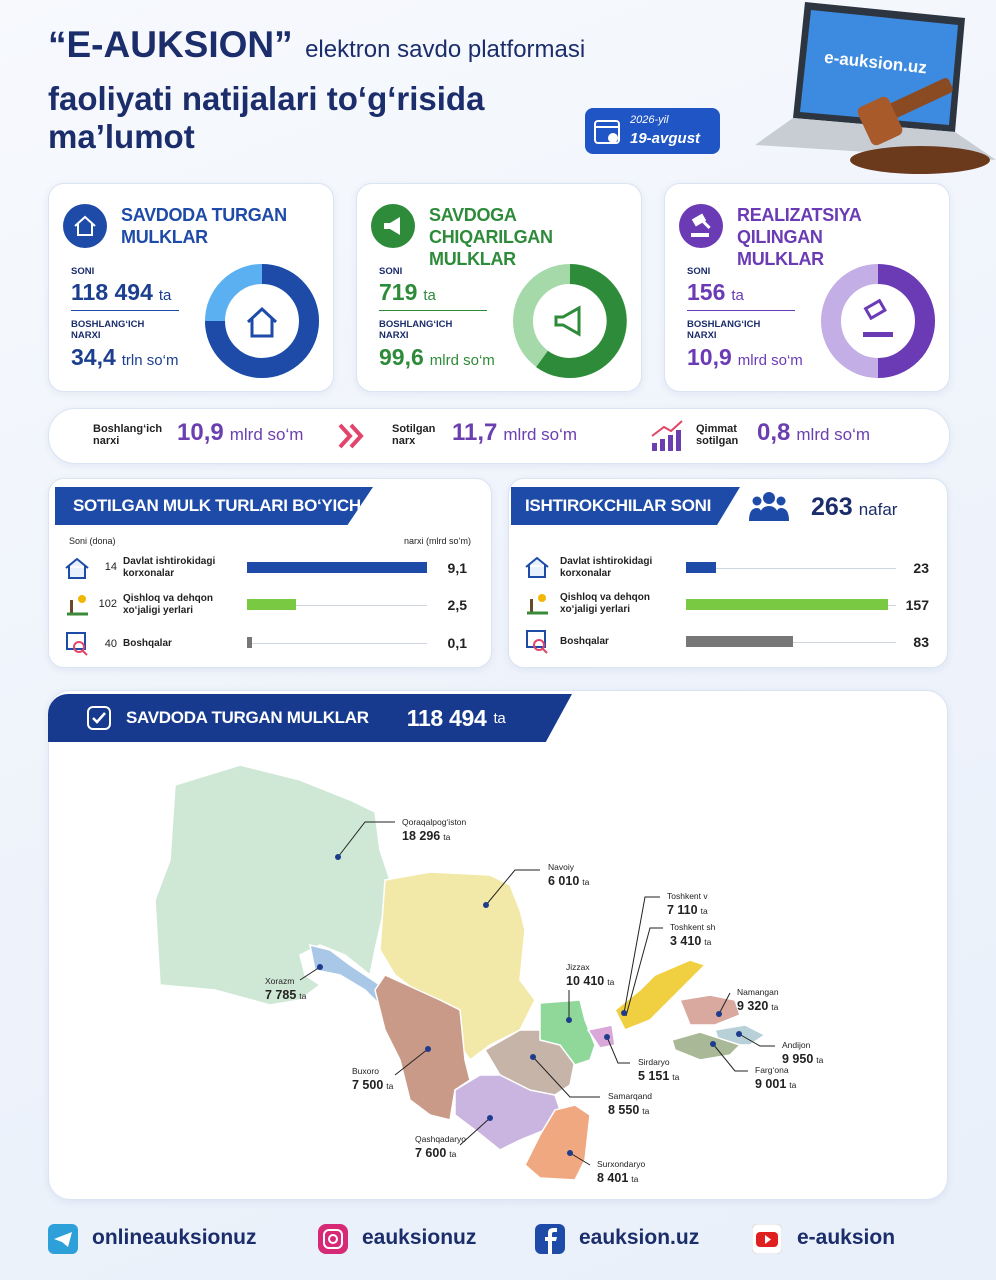 The image size is (996, 1280). I want to click on region-number: 9 320, so click(753, 1006).